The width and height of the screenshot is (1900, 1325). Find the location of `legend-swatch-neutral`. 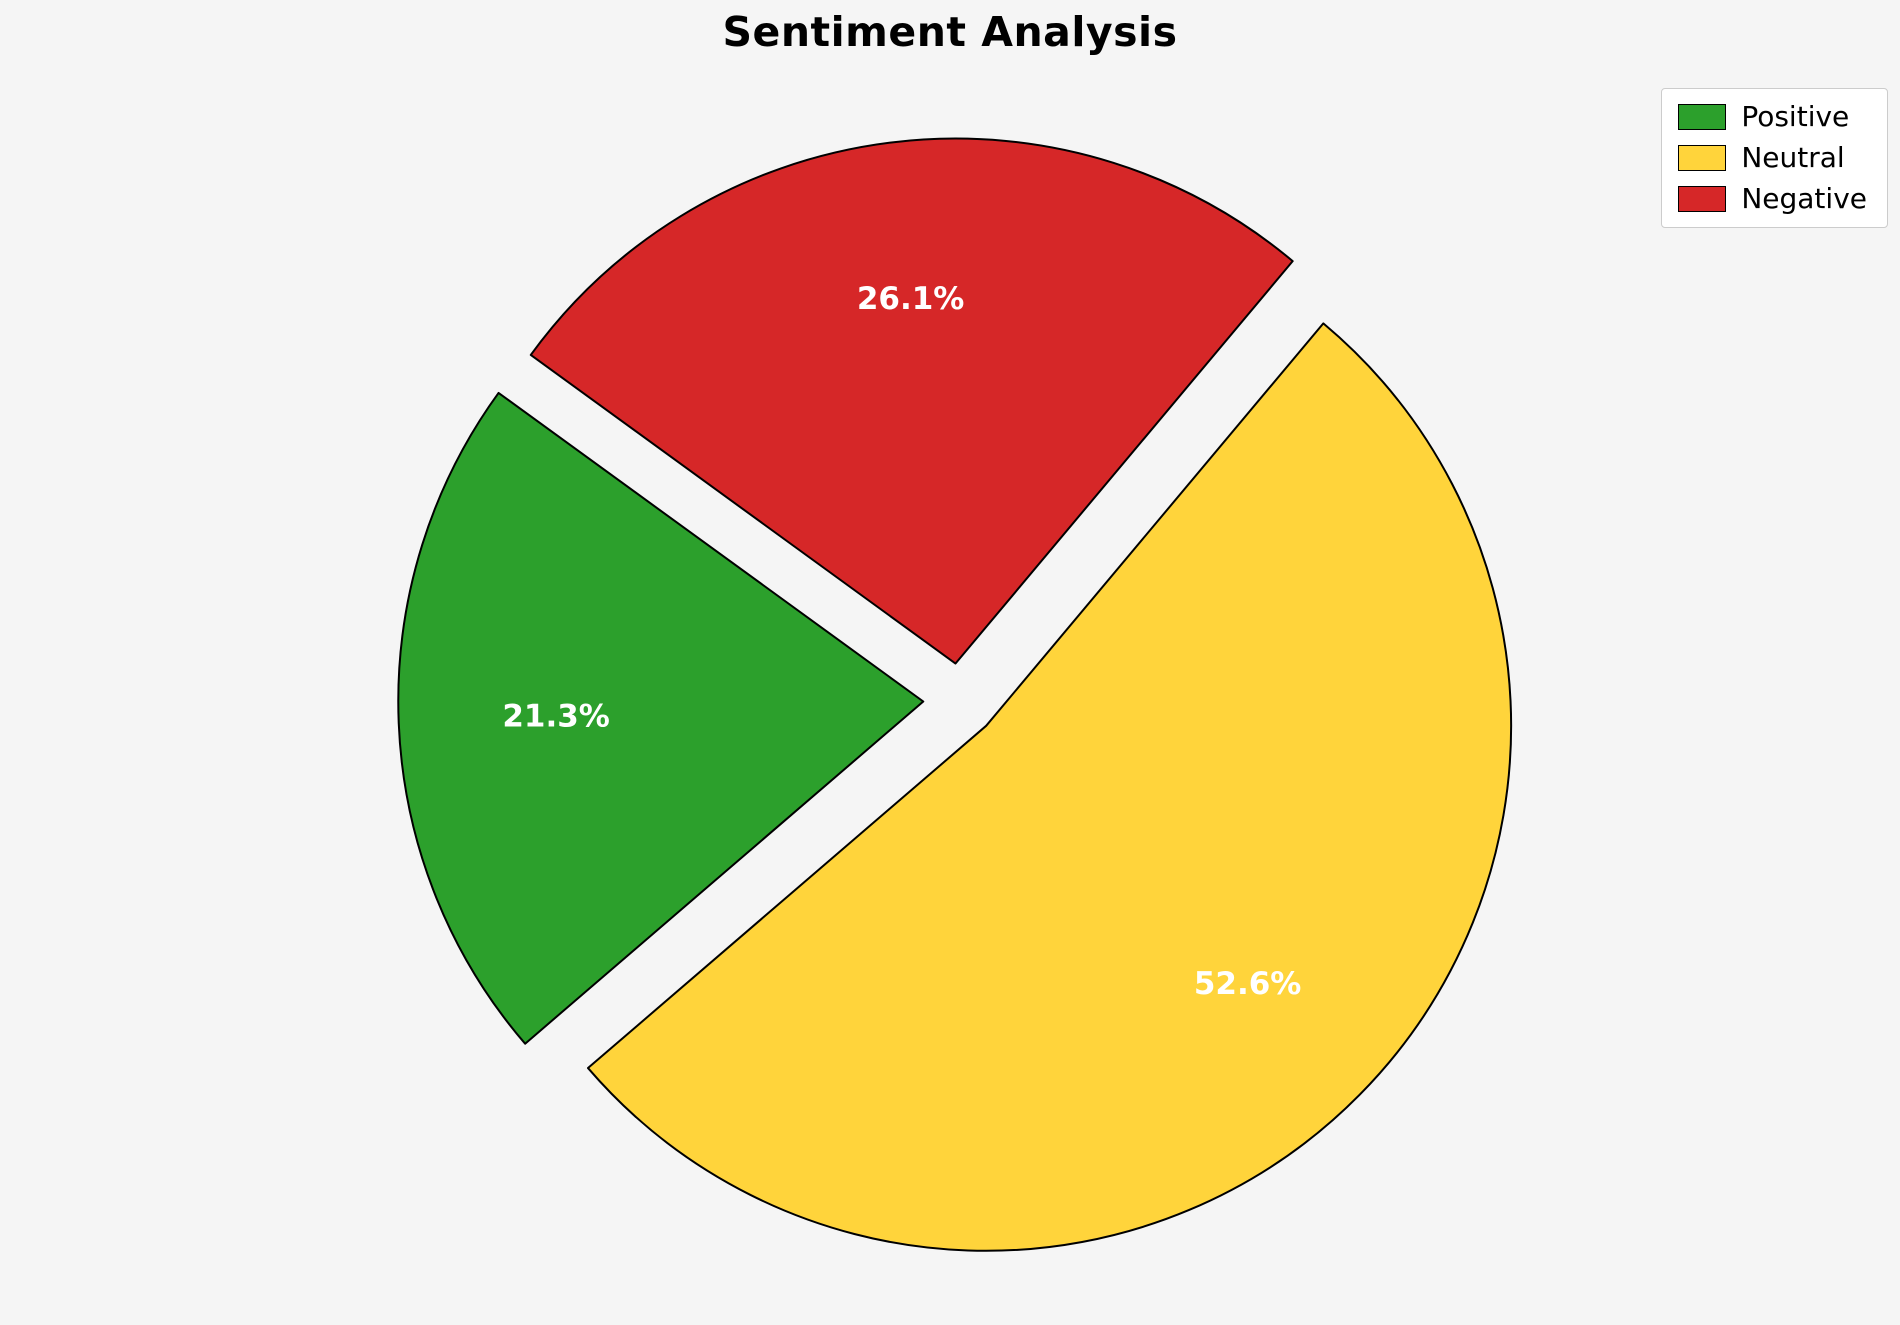

legend-swatch-neutral is located at coordinates (1702, 158).